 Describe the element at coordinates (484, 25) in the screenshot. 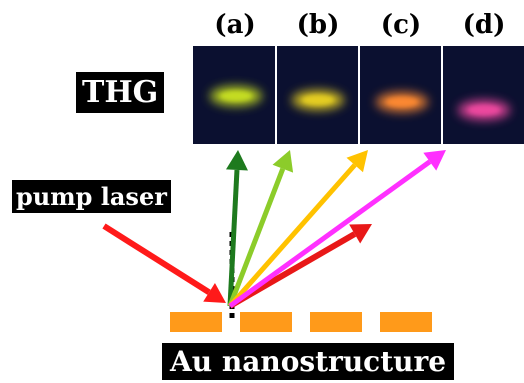

I see `panel-label-d: (d)` at that location.